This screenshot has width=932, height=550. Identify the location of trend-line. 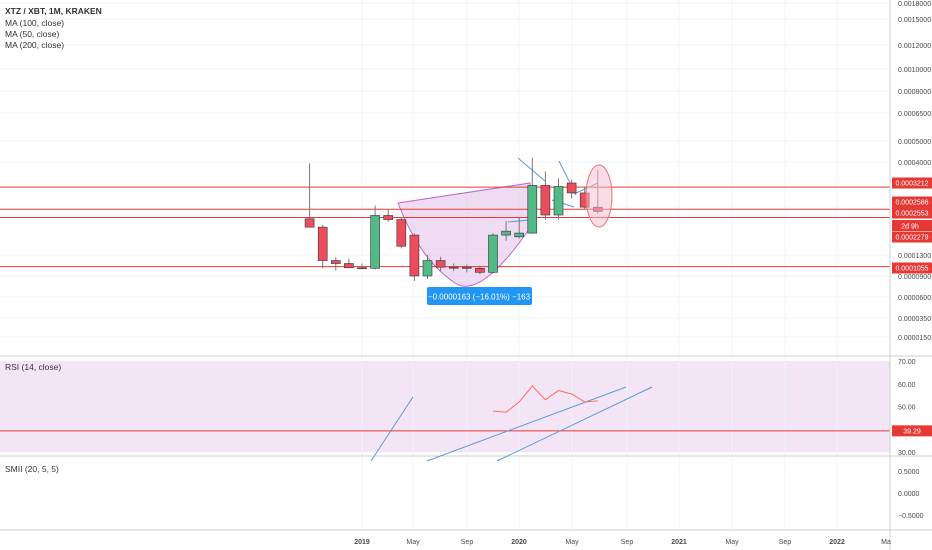
(531, 169).